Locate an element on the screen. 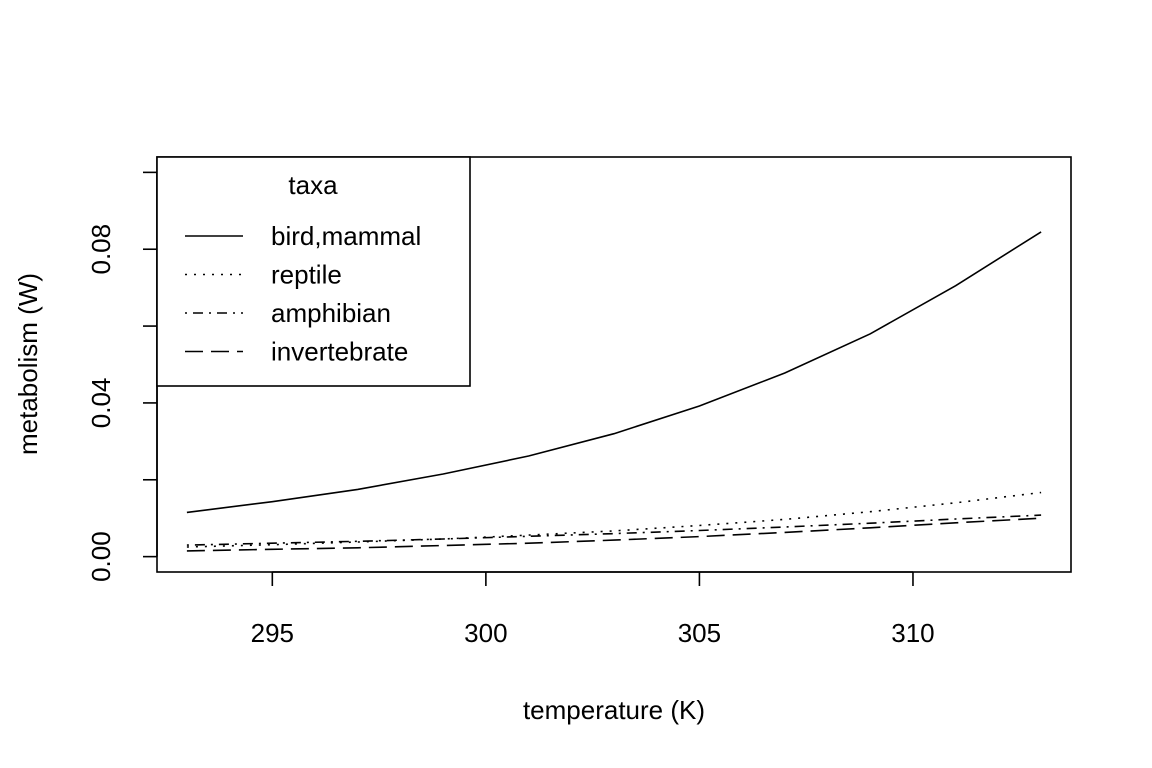 The width and height of the screenshot is (1152, 768). legend-label: reptile is located at coordinates (306, 275).